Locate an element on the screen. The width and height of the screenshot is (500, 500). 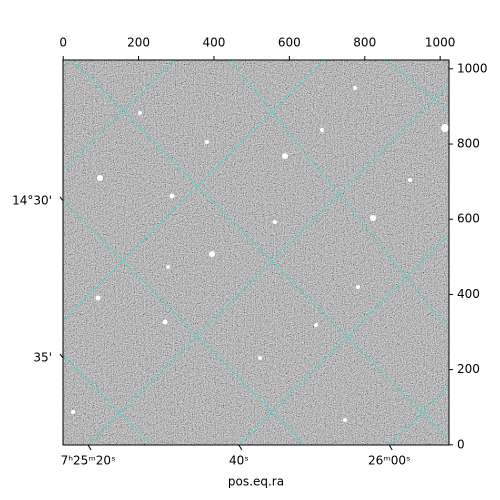
x-tick-label: 1000 is located at coordinates (440, 43).